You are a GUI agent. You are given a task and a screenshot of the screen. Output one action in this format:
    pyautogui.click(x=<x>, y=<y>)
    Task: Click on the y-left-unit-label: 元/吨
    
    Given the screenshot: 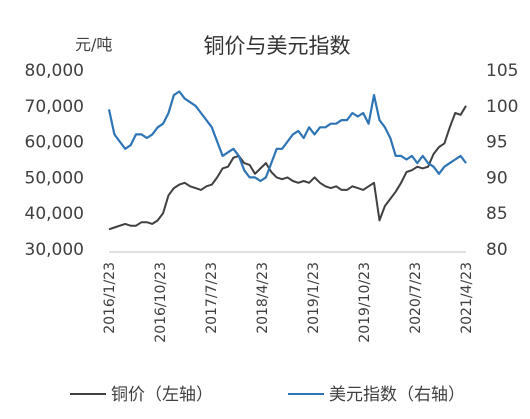 What is the action you would take?
    pyautogui.click(x=93, y=44)
    